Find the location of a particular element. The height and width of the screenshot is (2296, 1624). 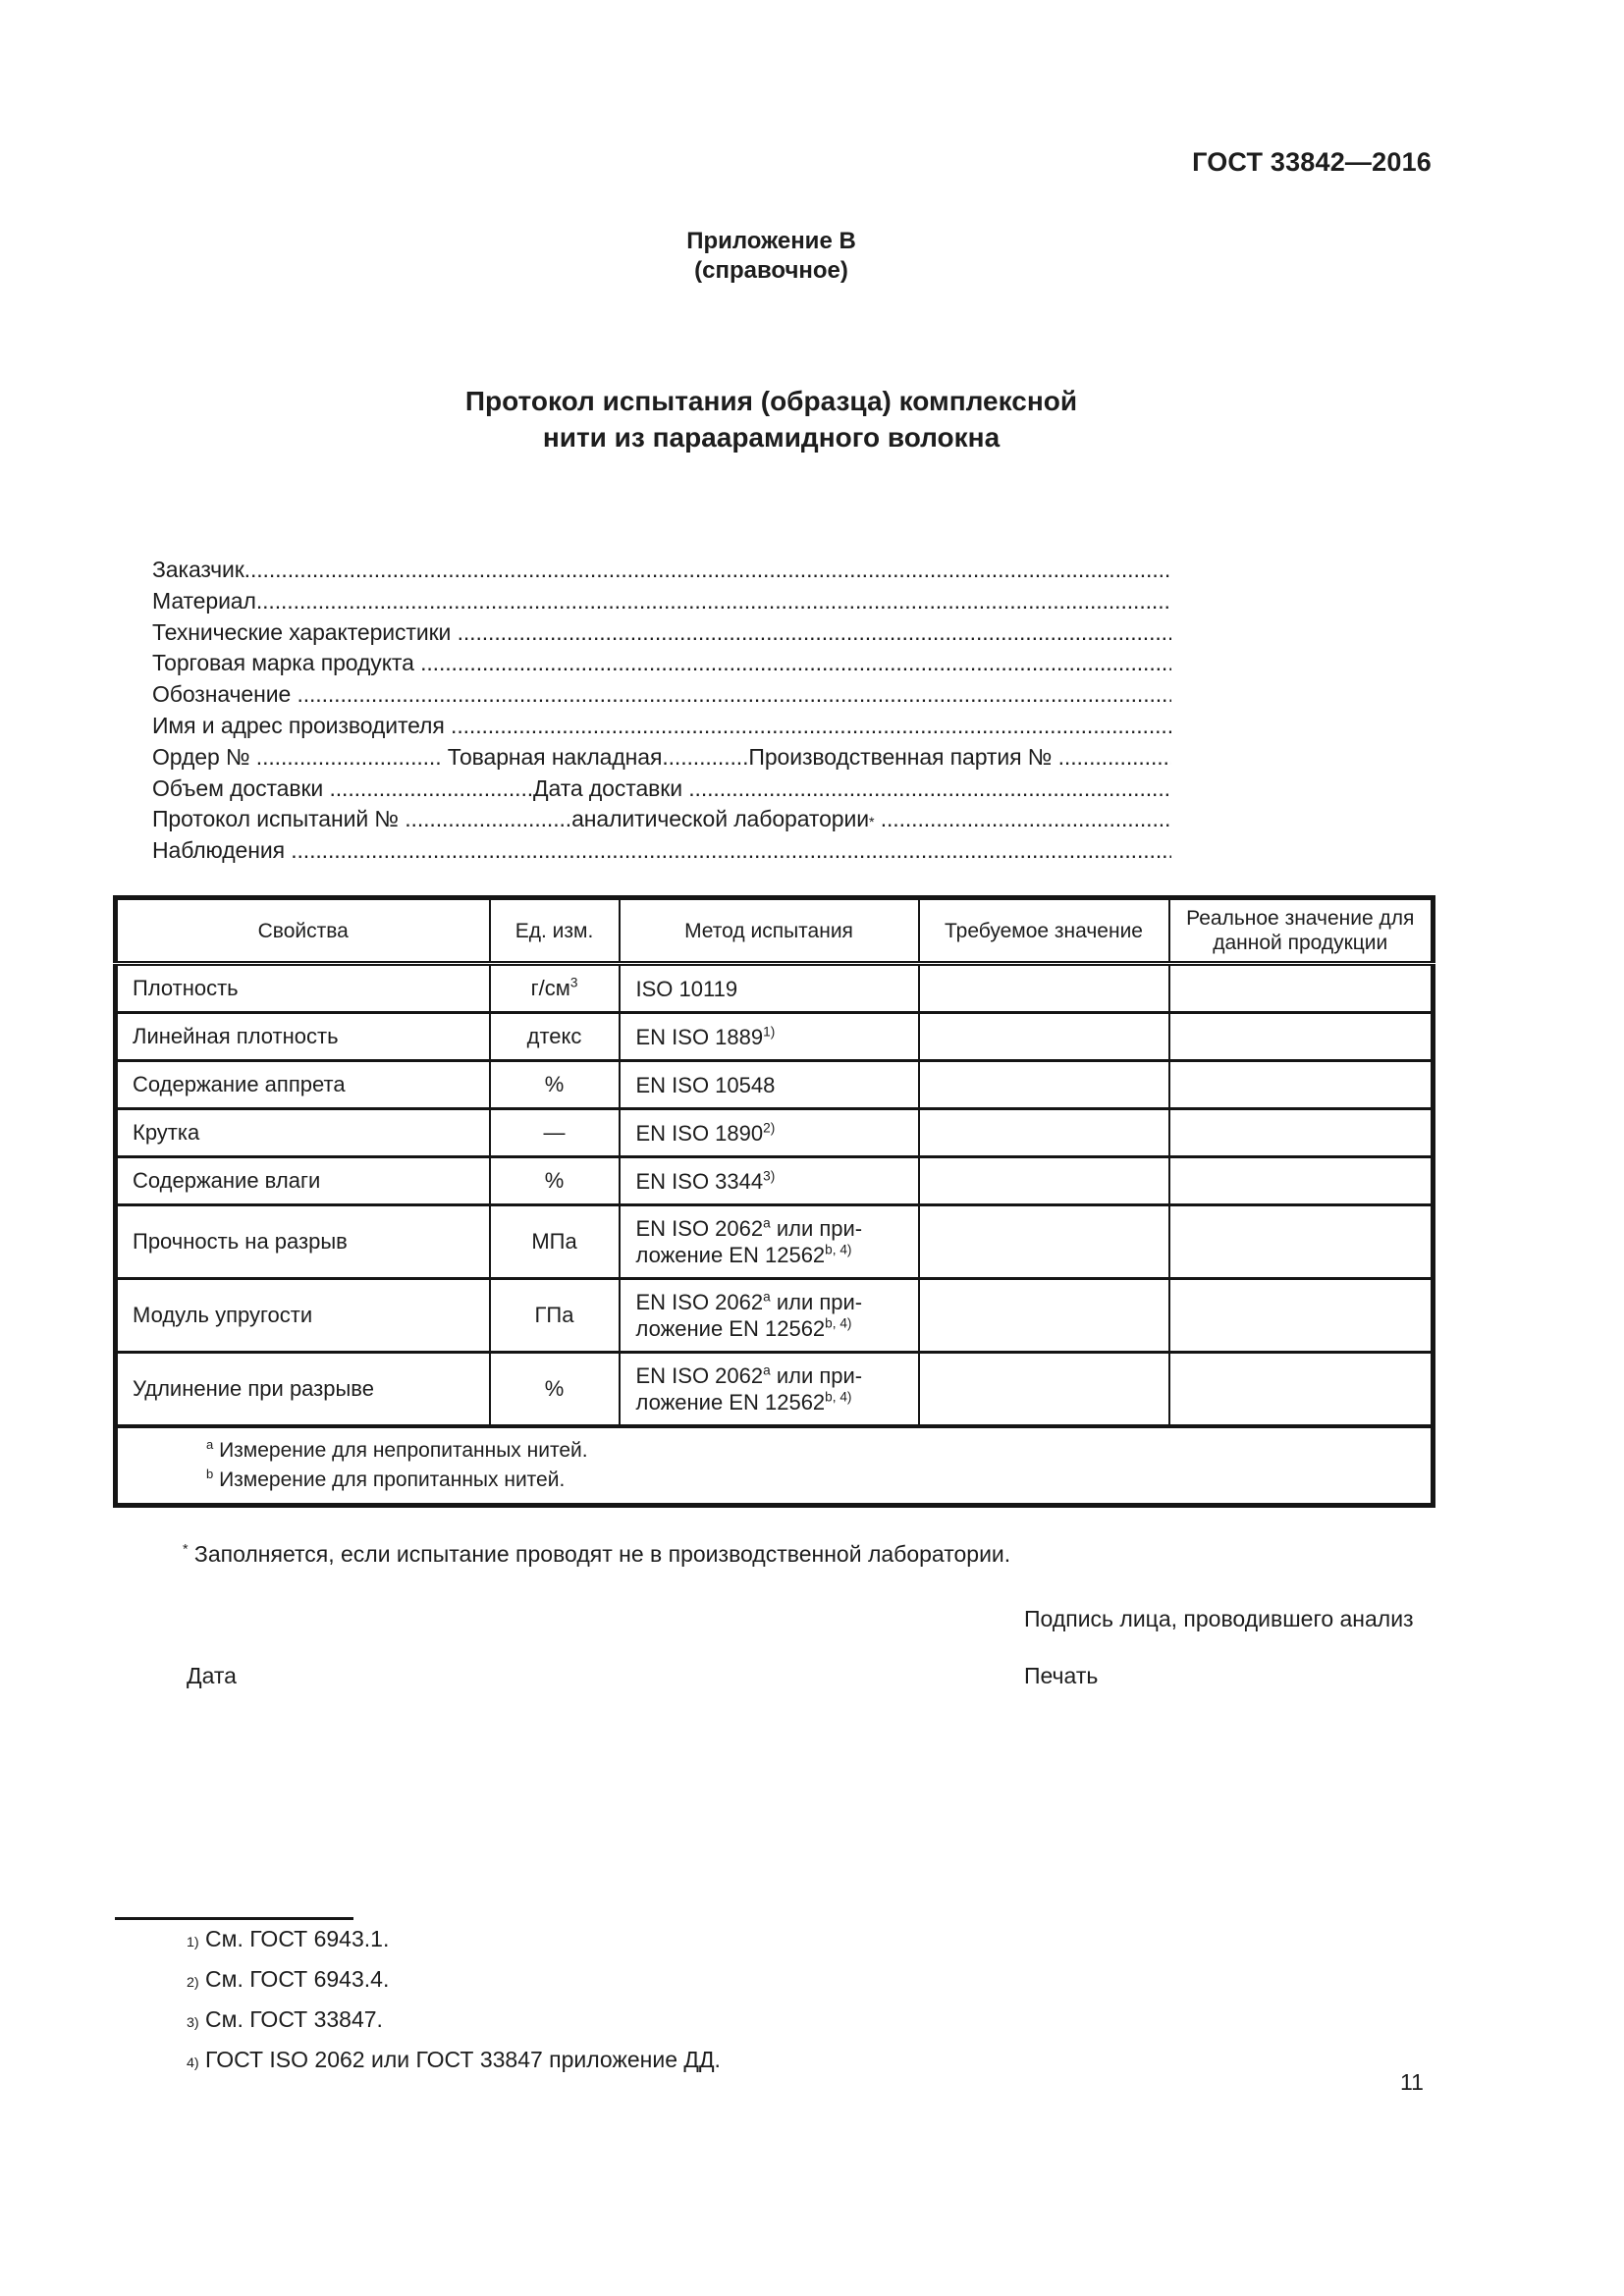

text-run: EN ISO 3344 is located at coordinates (699, 1181).